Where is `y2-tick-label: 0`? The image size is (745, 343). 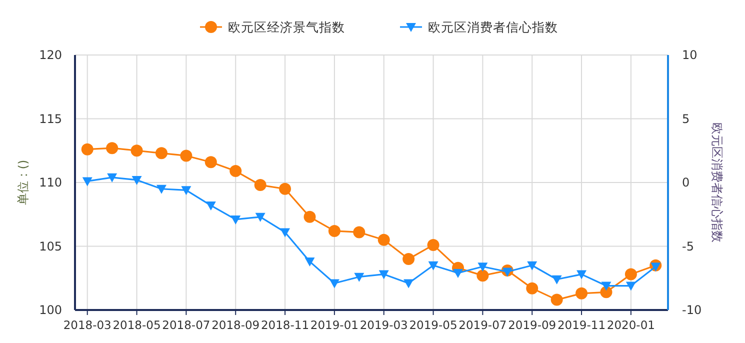 y2-tick-label: 0 is located at coordinates (686, 183).